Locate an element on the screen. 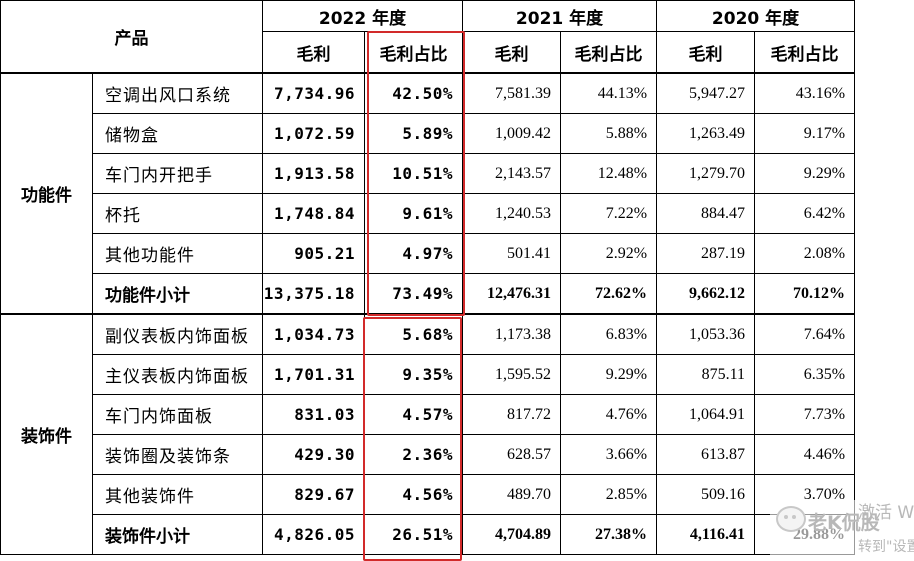 Image resolution: width=914 pixels, height=561 pixels. share-2021-cell: 5.88% is located at coordinates (609, 133).